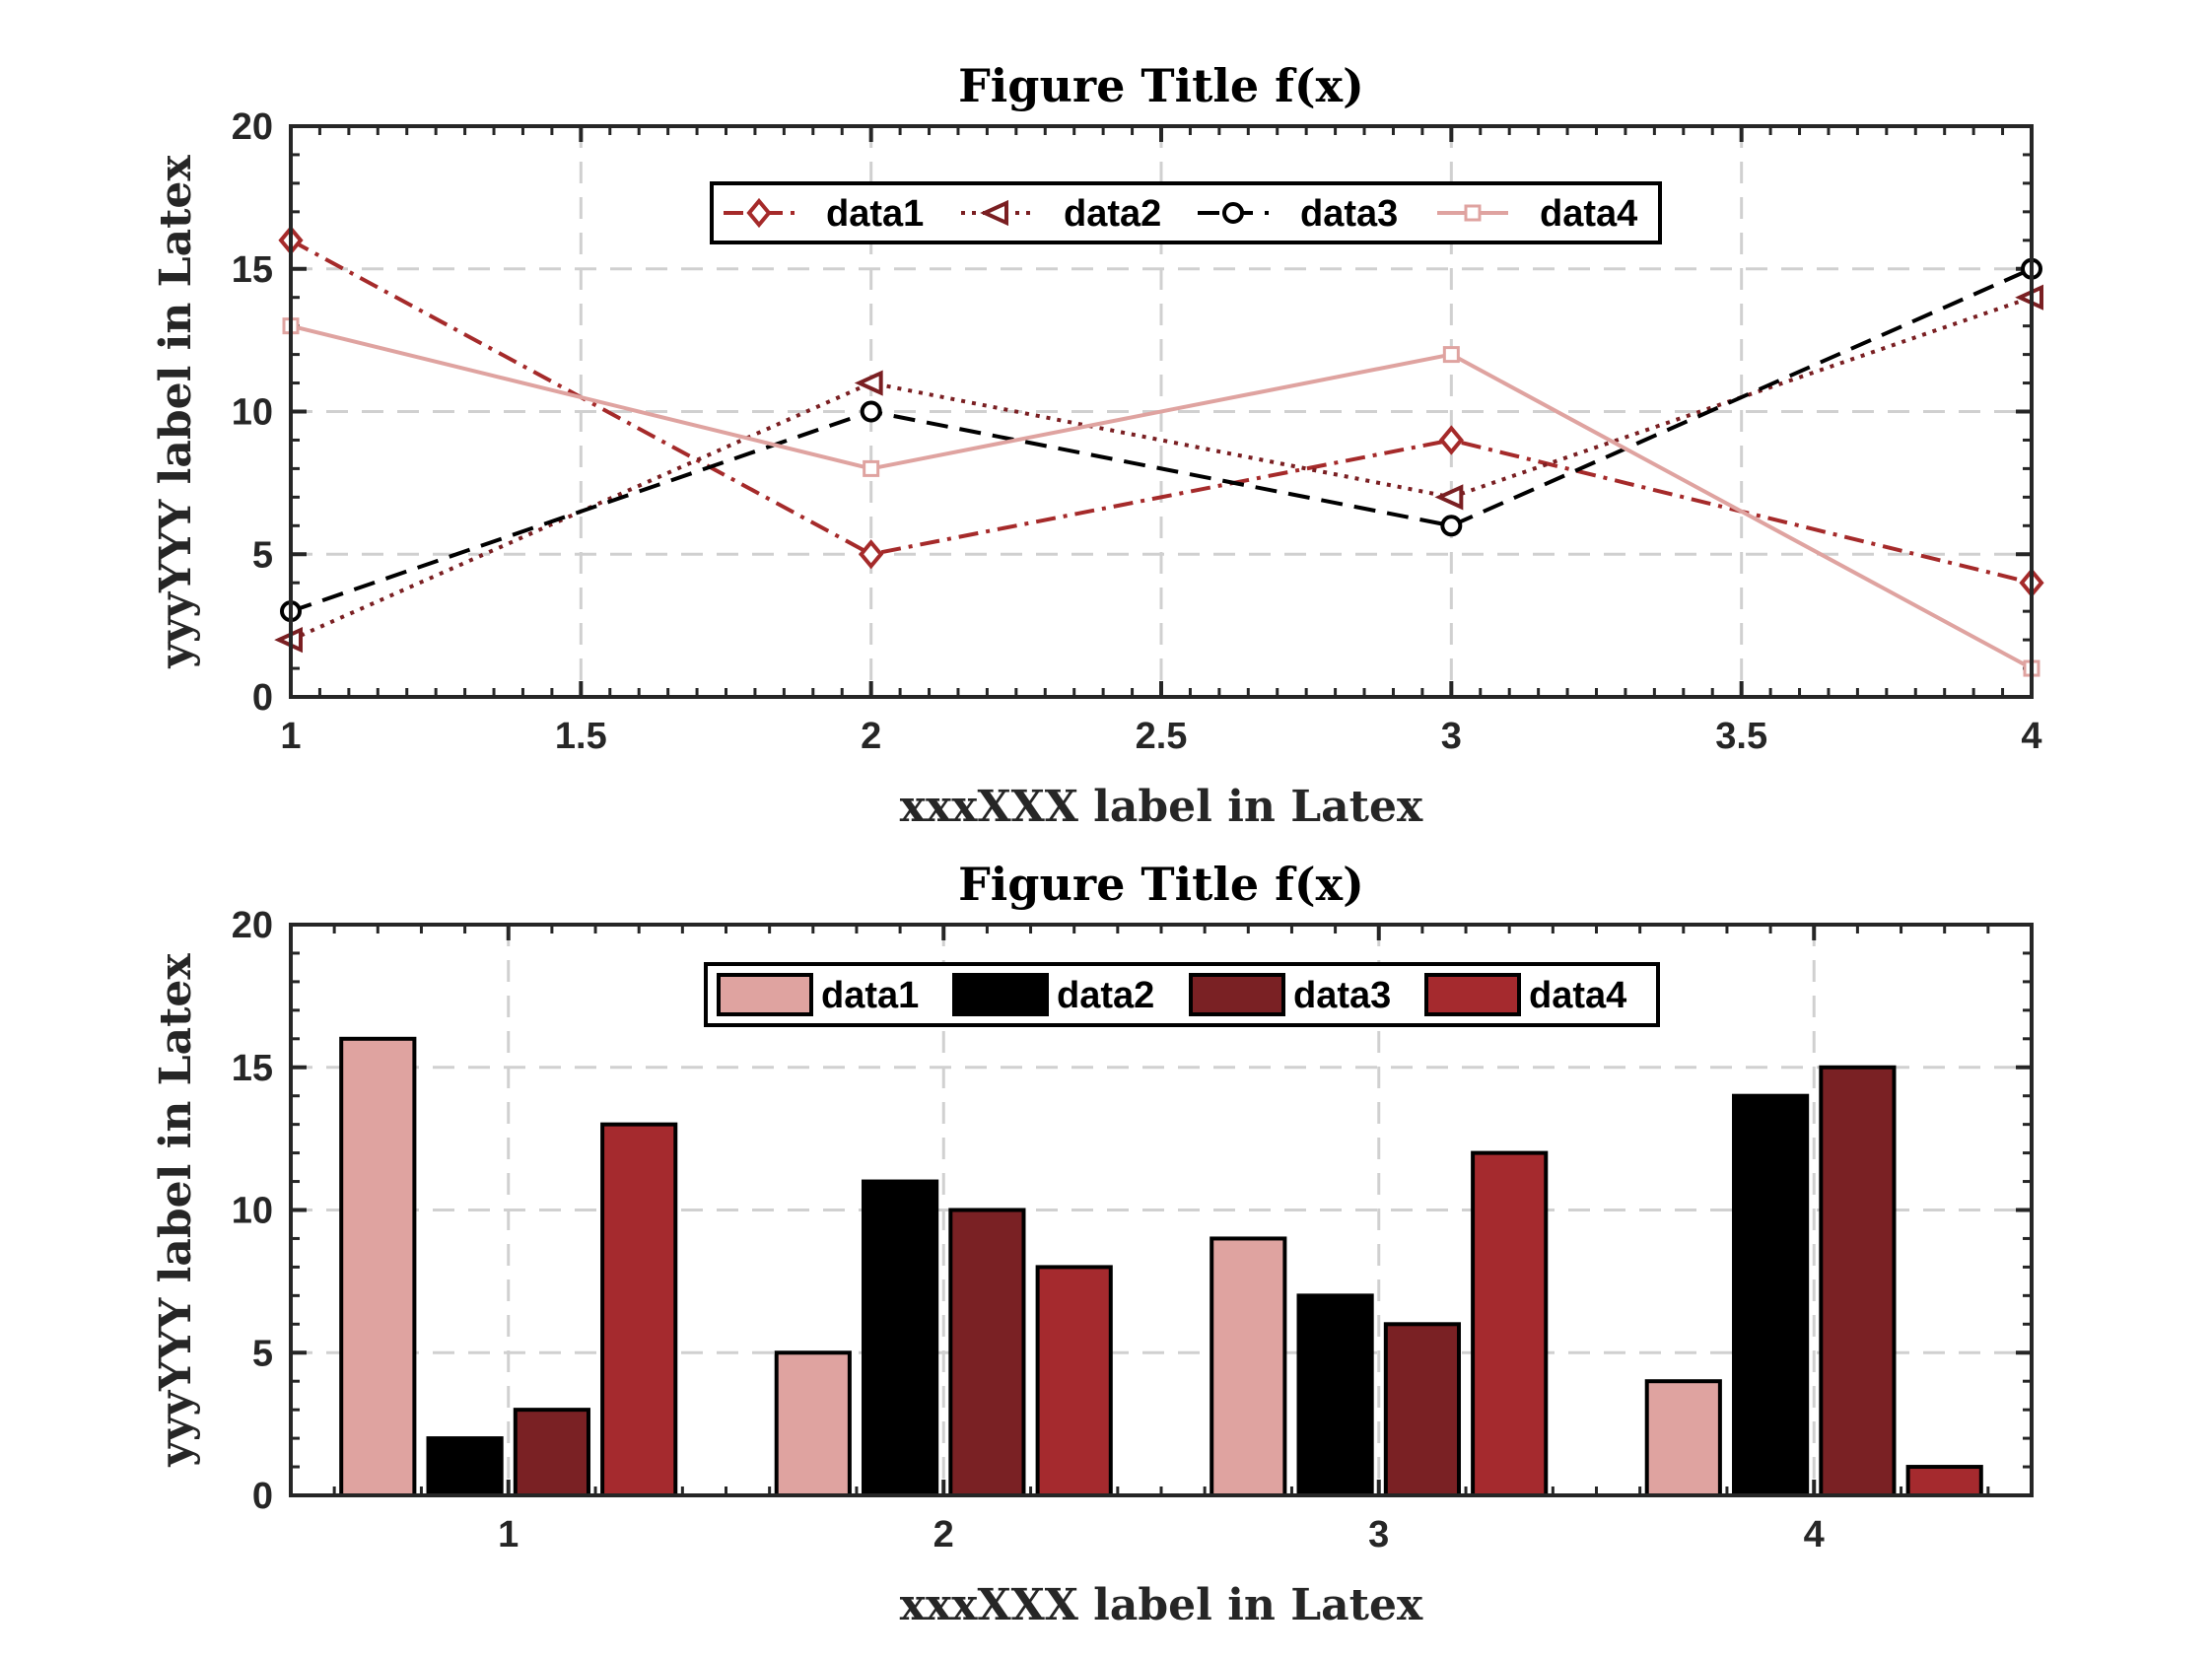 Image resolution: width=2212 pixels, height=1659 pixels. Describe the element at coordinates (1182, 995) in the screenshot. I see `bar-chart-legend: data1 data2 data3 data4` at that location.